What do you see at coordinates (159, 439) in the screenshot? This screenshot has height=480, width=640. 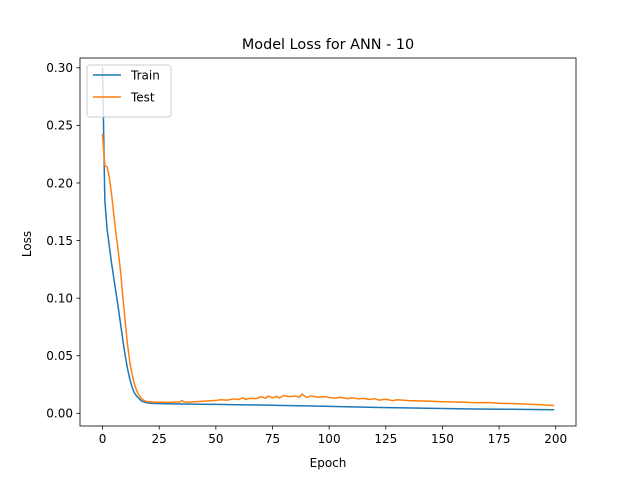 I see `x-tick-label: 25` at bounding box center [159, 439].